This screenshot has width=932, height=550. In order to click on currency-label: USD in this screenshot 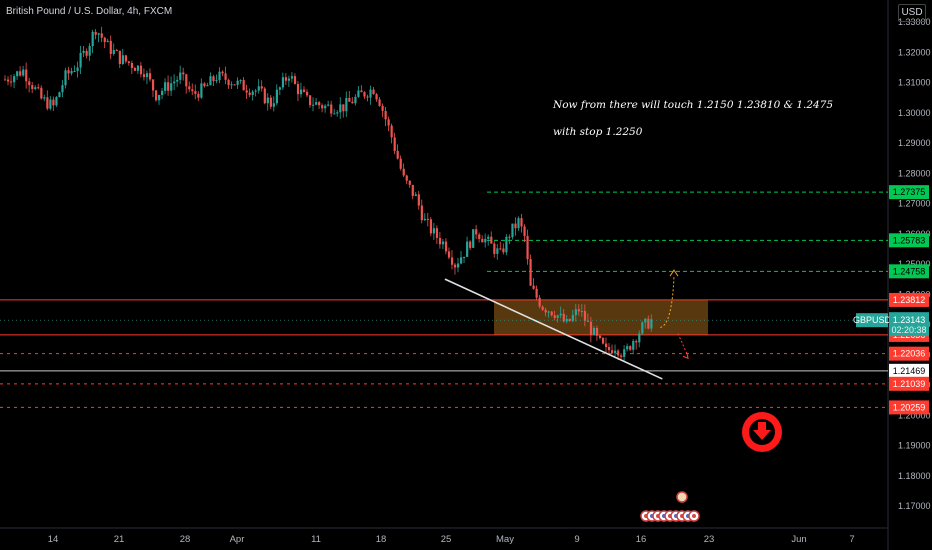, I will do `click(912, 13)`.